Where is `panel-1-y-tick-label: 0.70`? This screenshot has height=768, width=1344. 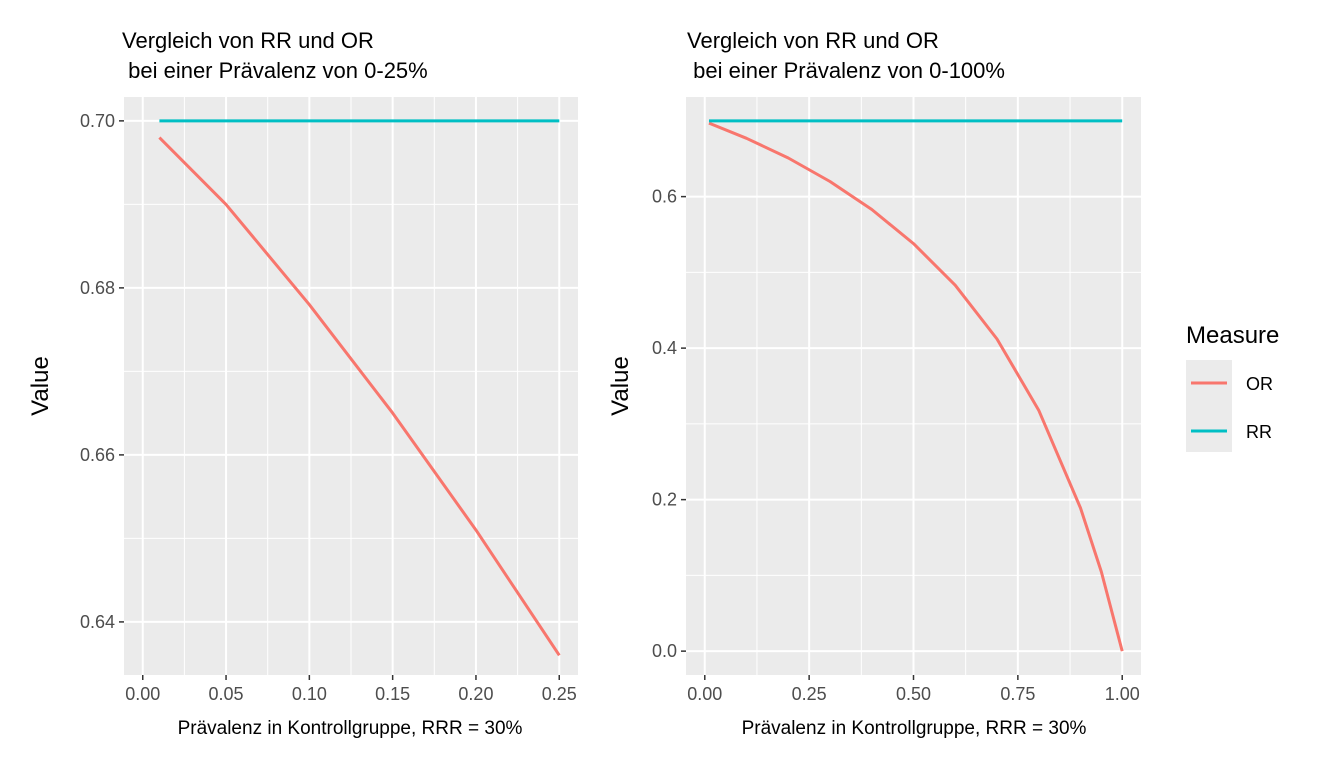
panel-1-y-tick-label: 0.70 is located at coordinates (97, 121).